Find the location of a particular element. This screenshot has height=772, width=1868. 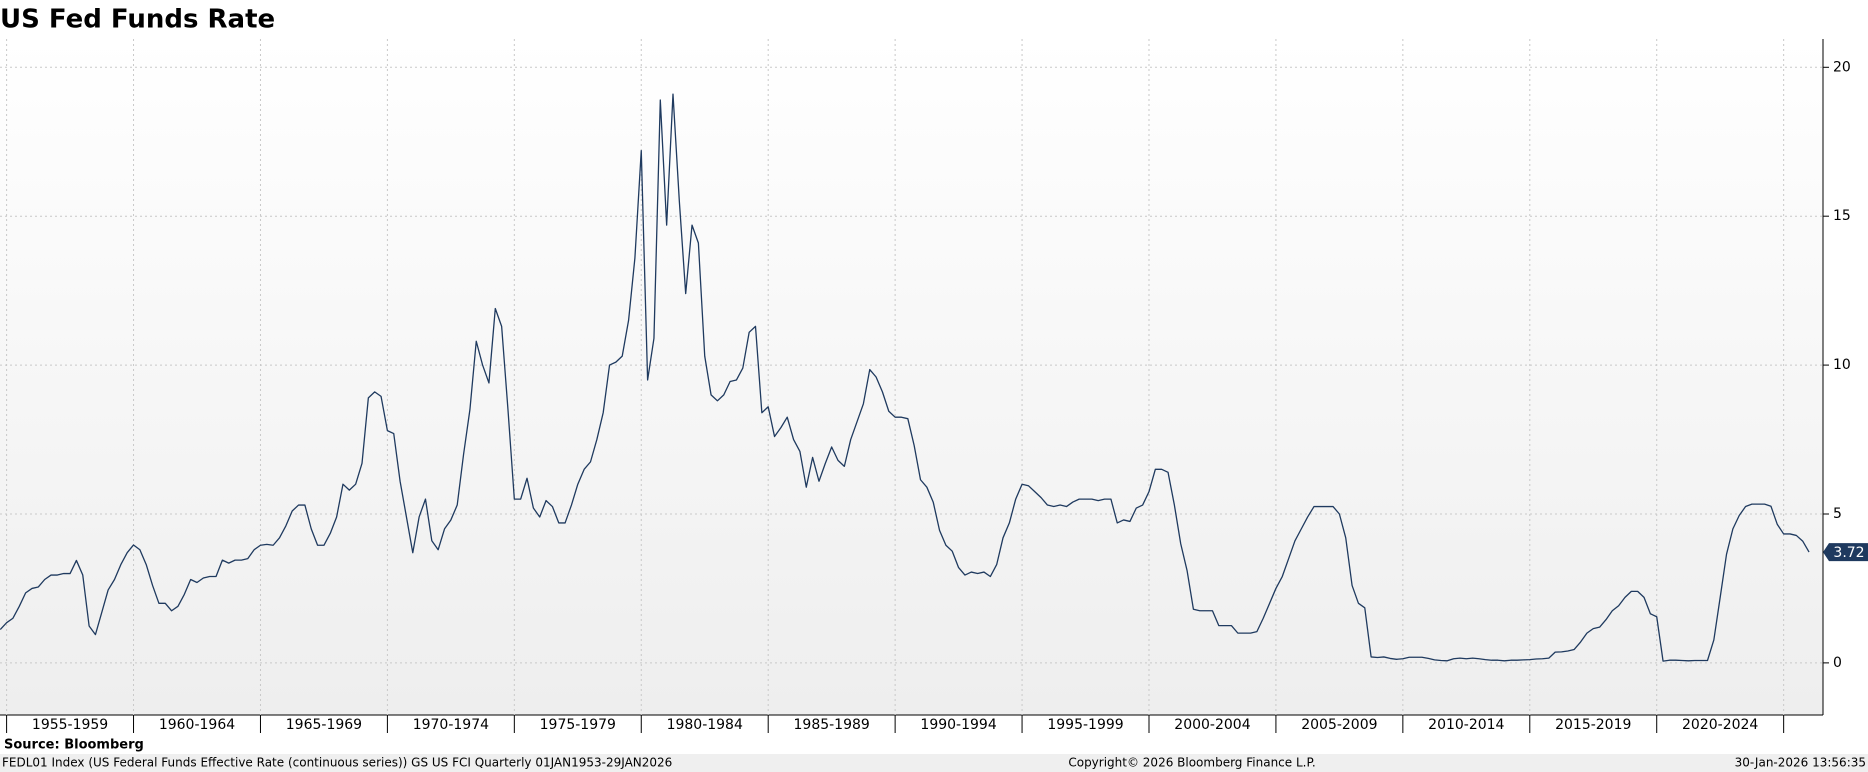

x-tick-label: 1960-1964 is located at coordinates (197, 725).